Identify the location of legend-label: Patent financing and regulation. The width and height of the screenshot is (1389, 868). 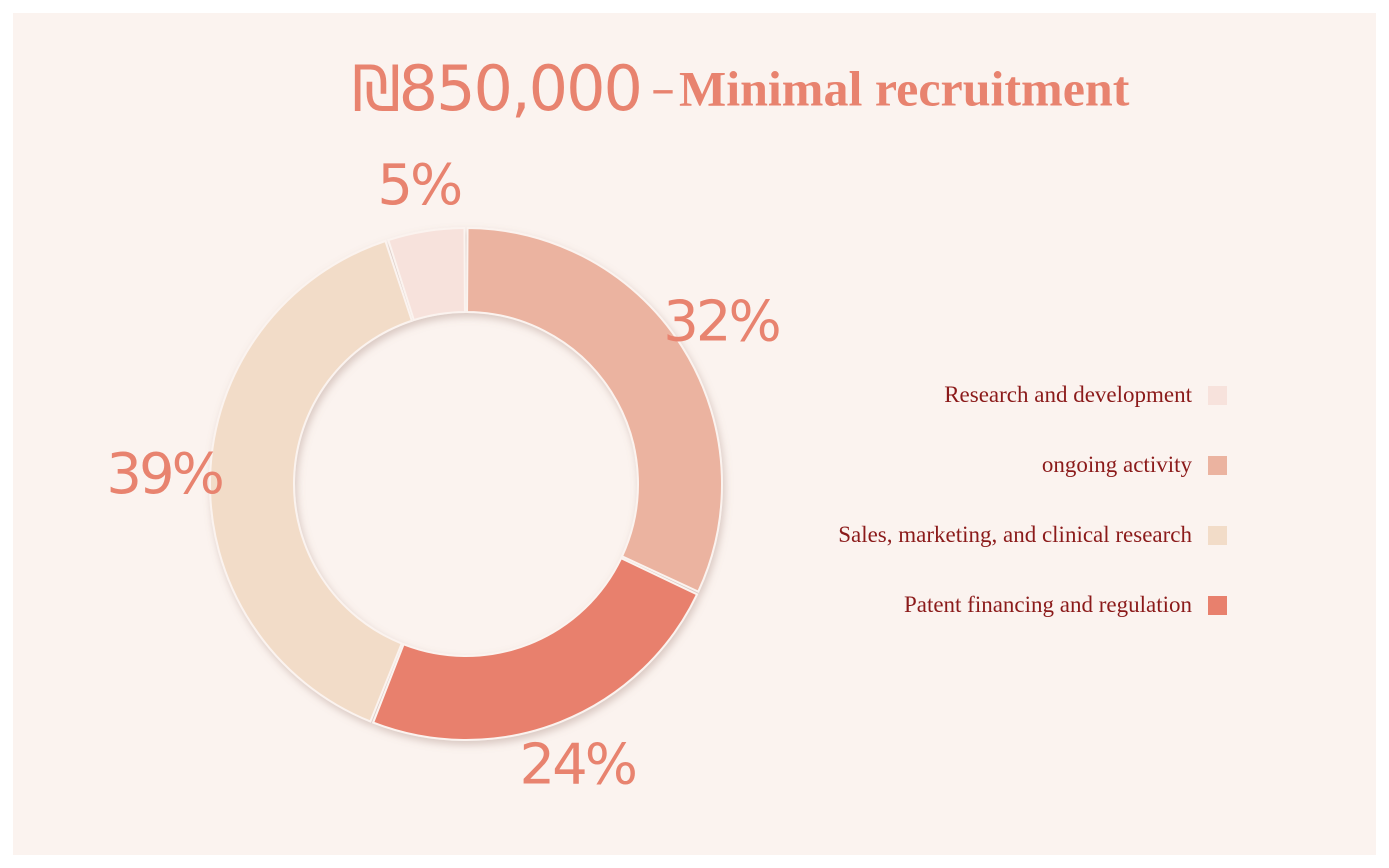
(1047, 604).